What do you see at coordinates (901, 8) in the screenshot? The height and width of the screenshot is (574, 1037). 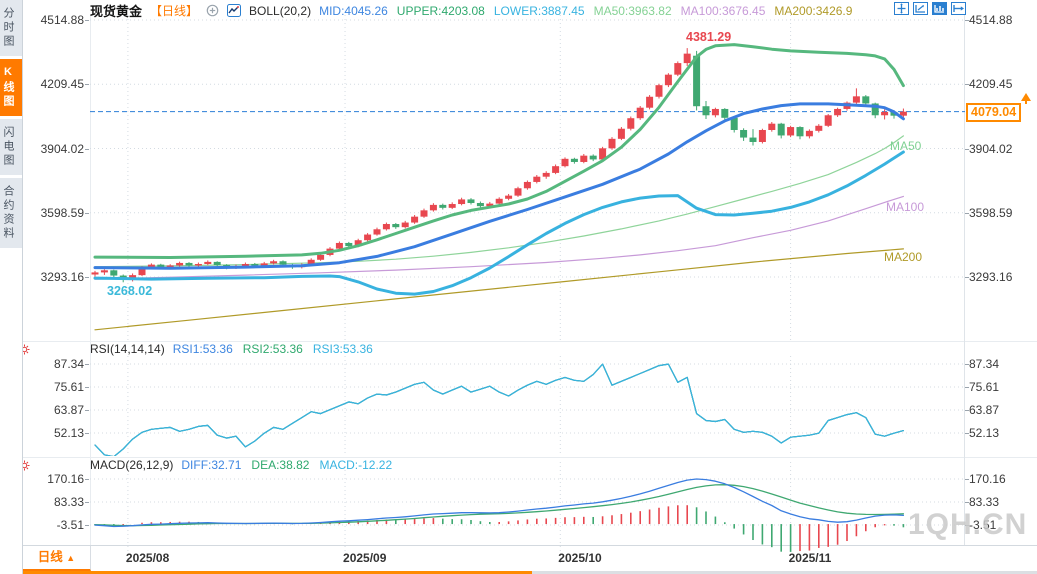 I see `pan-icon` at bounding box center [901, 8].